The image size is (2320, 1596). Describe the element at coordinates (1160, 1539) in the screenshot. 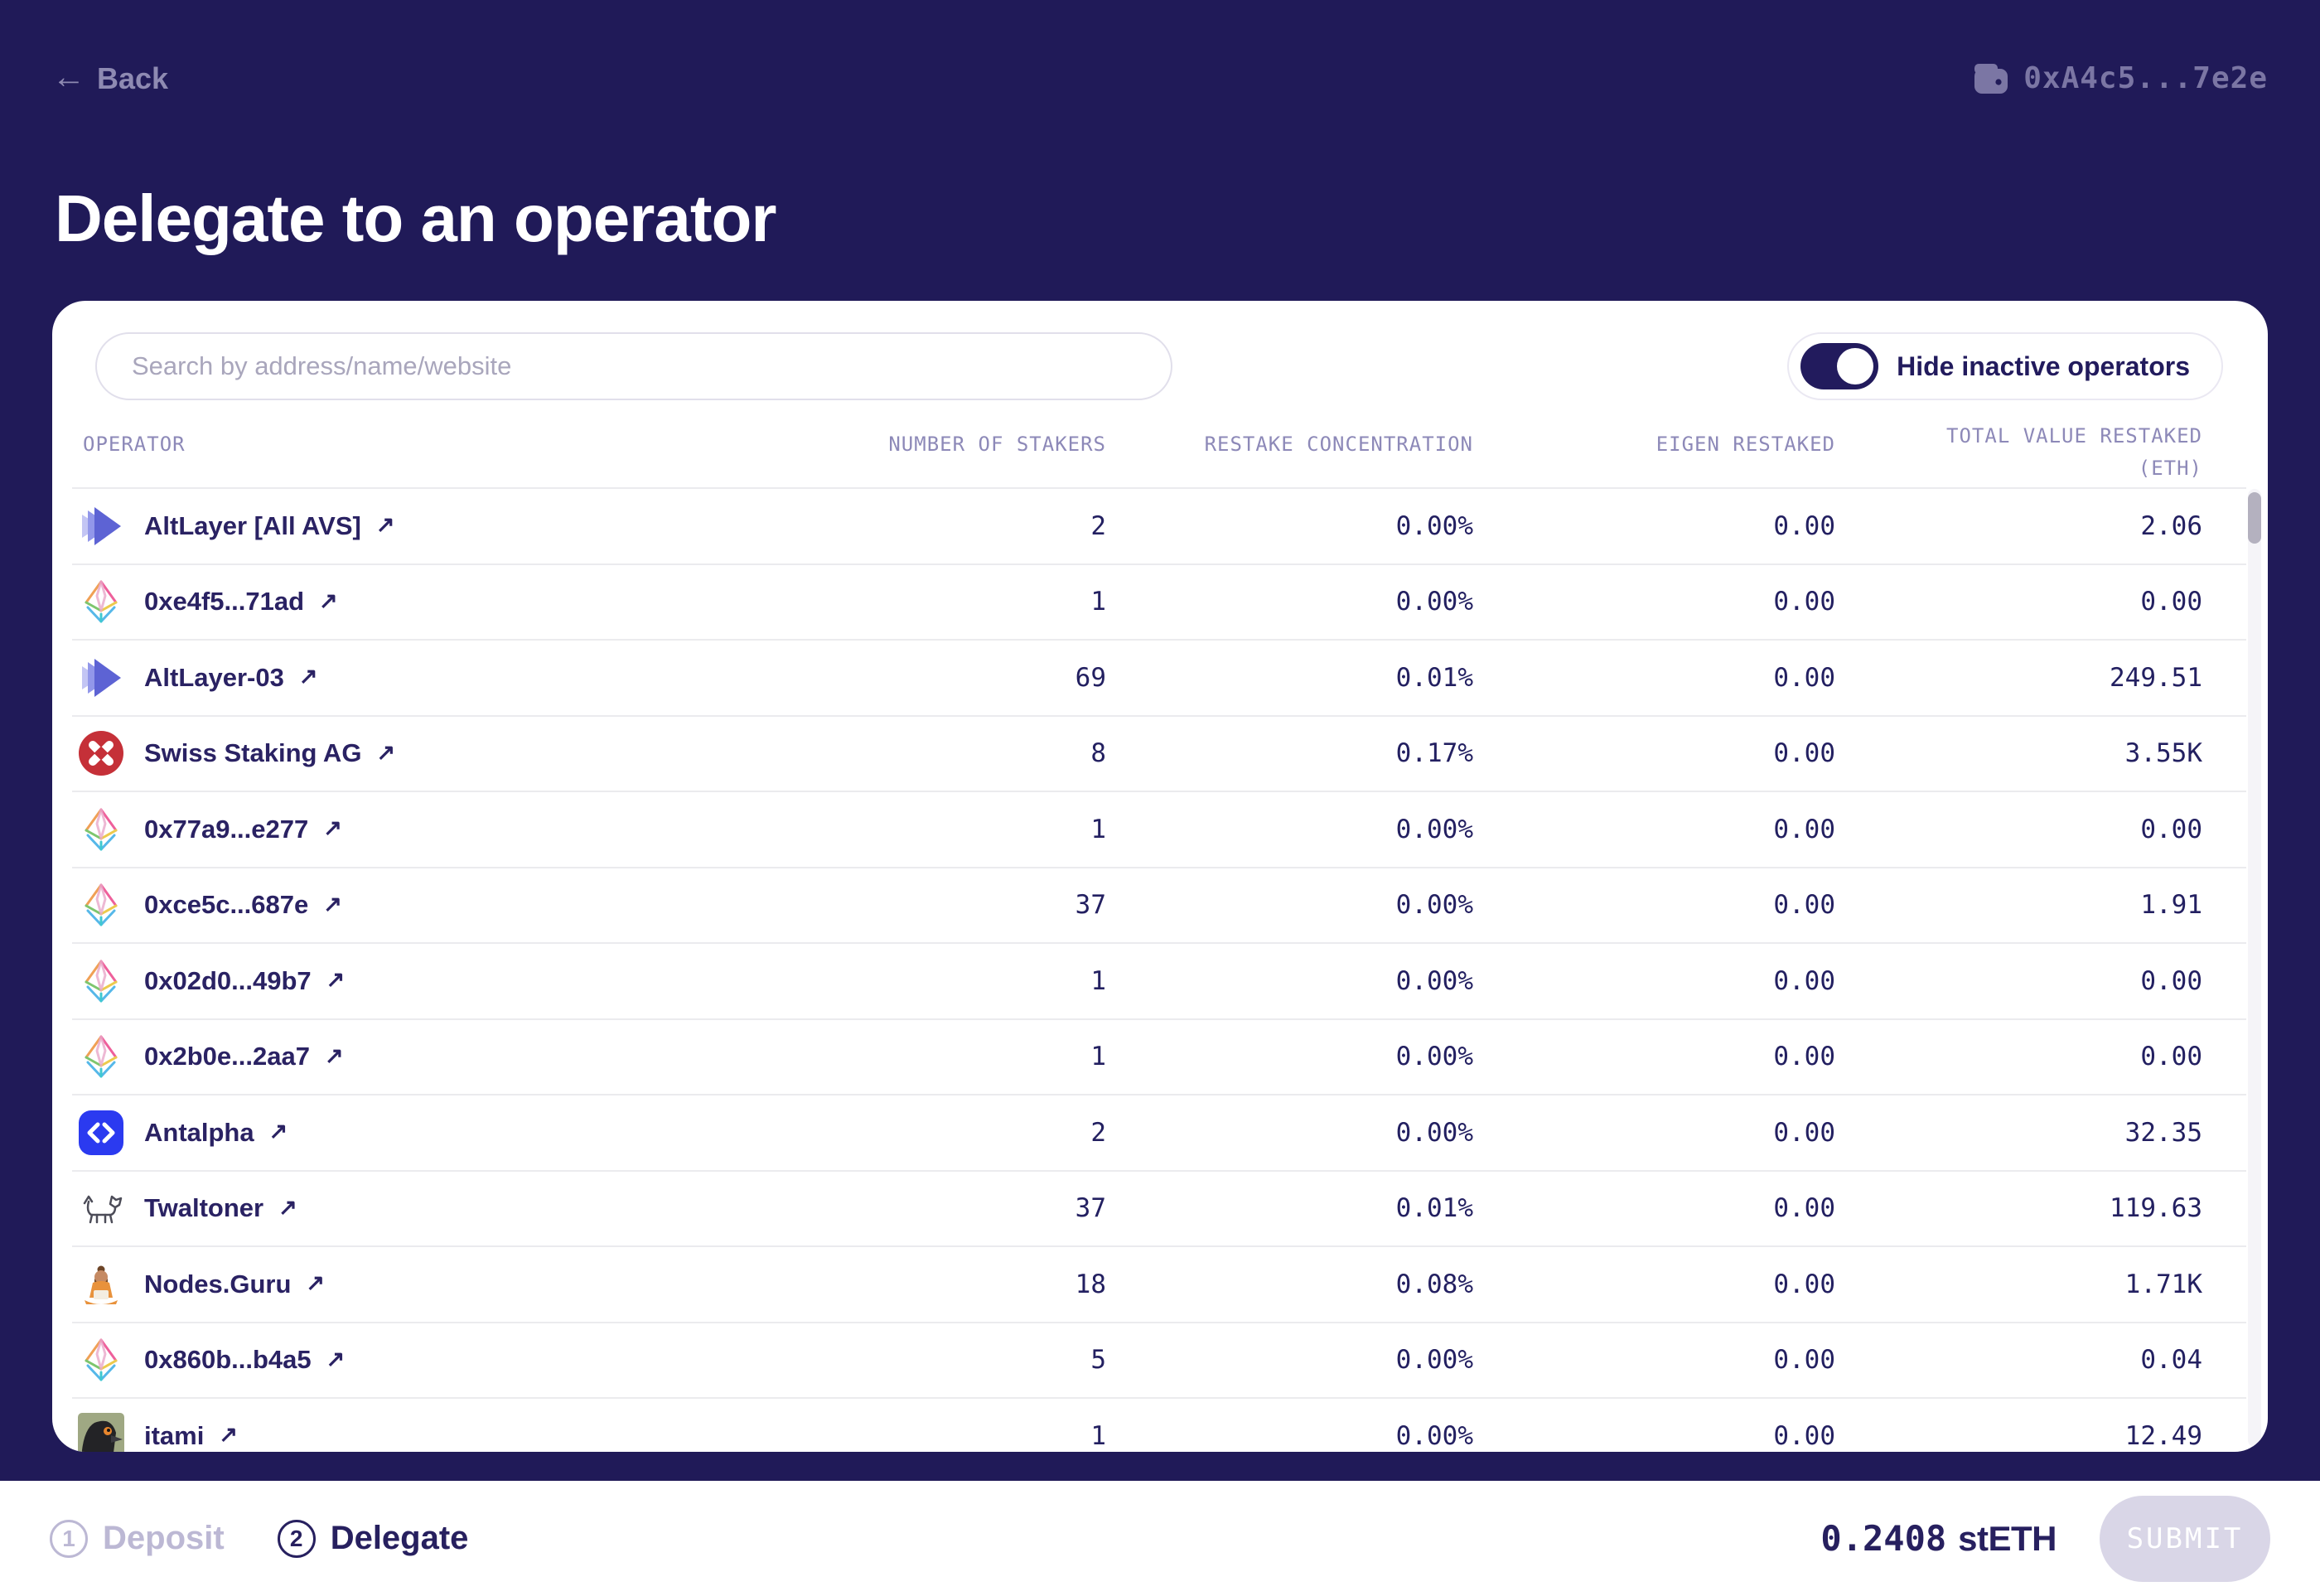

I see `bottom-bar: 1 Deposit 2 Delegate 0.2408 stETH SUBMIT` at that location.